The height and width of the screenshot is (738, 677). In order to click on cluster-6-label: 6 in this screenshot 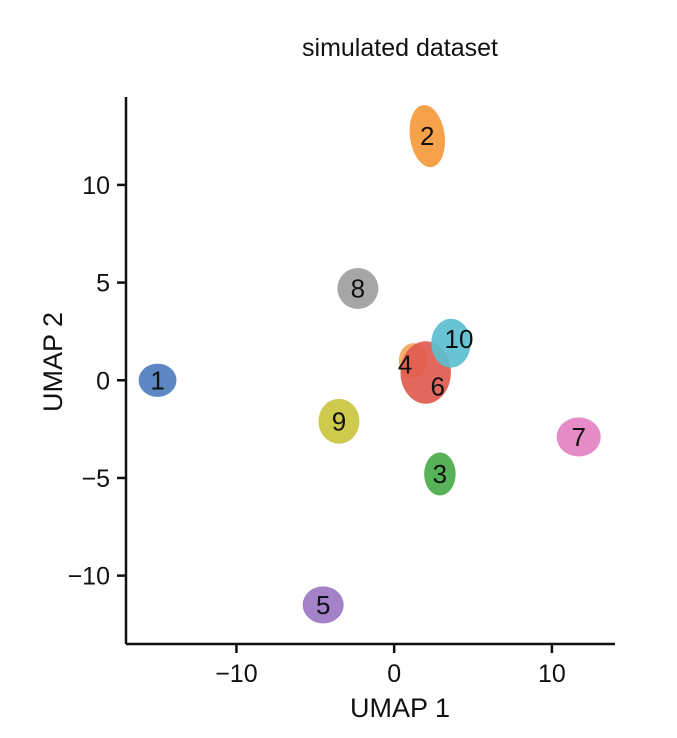, I will do `click(437, 386)`.